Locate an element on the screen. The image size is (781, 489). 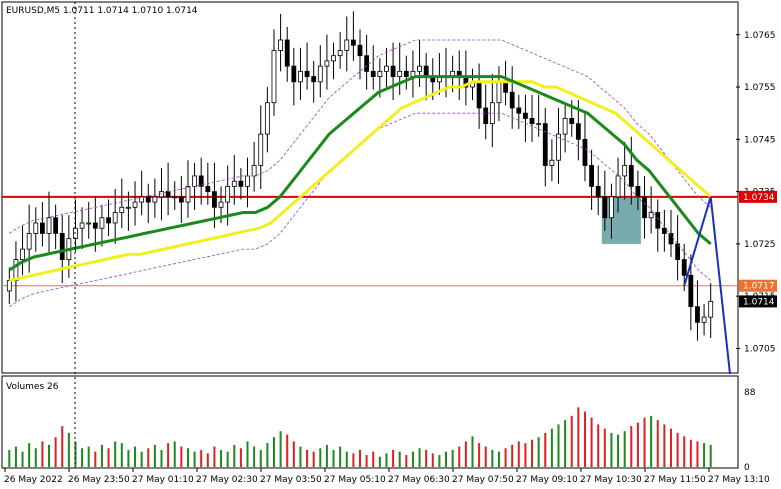
price-level-label: 1.0717 is located at coordinates (759, 287).